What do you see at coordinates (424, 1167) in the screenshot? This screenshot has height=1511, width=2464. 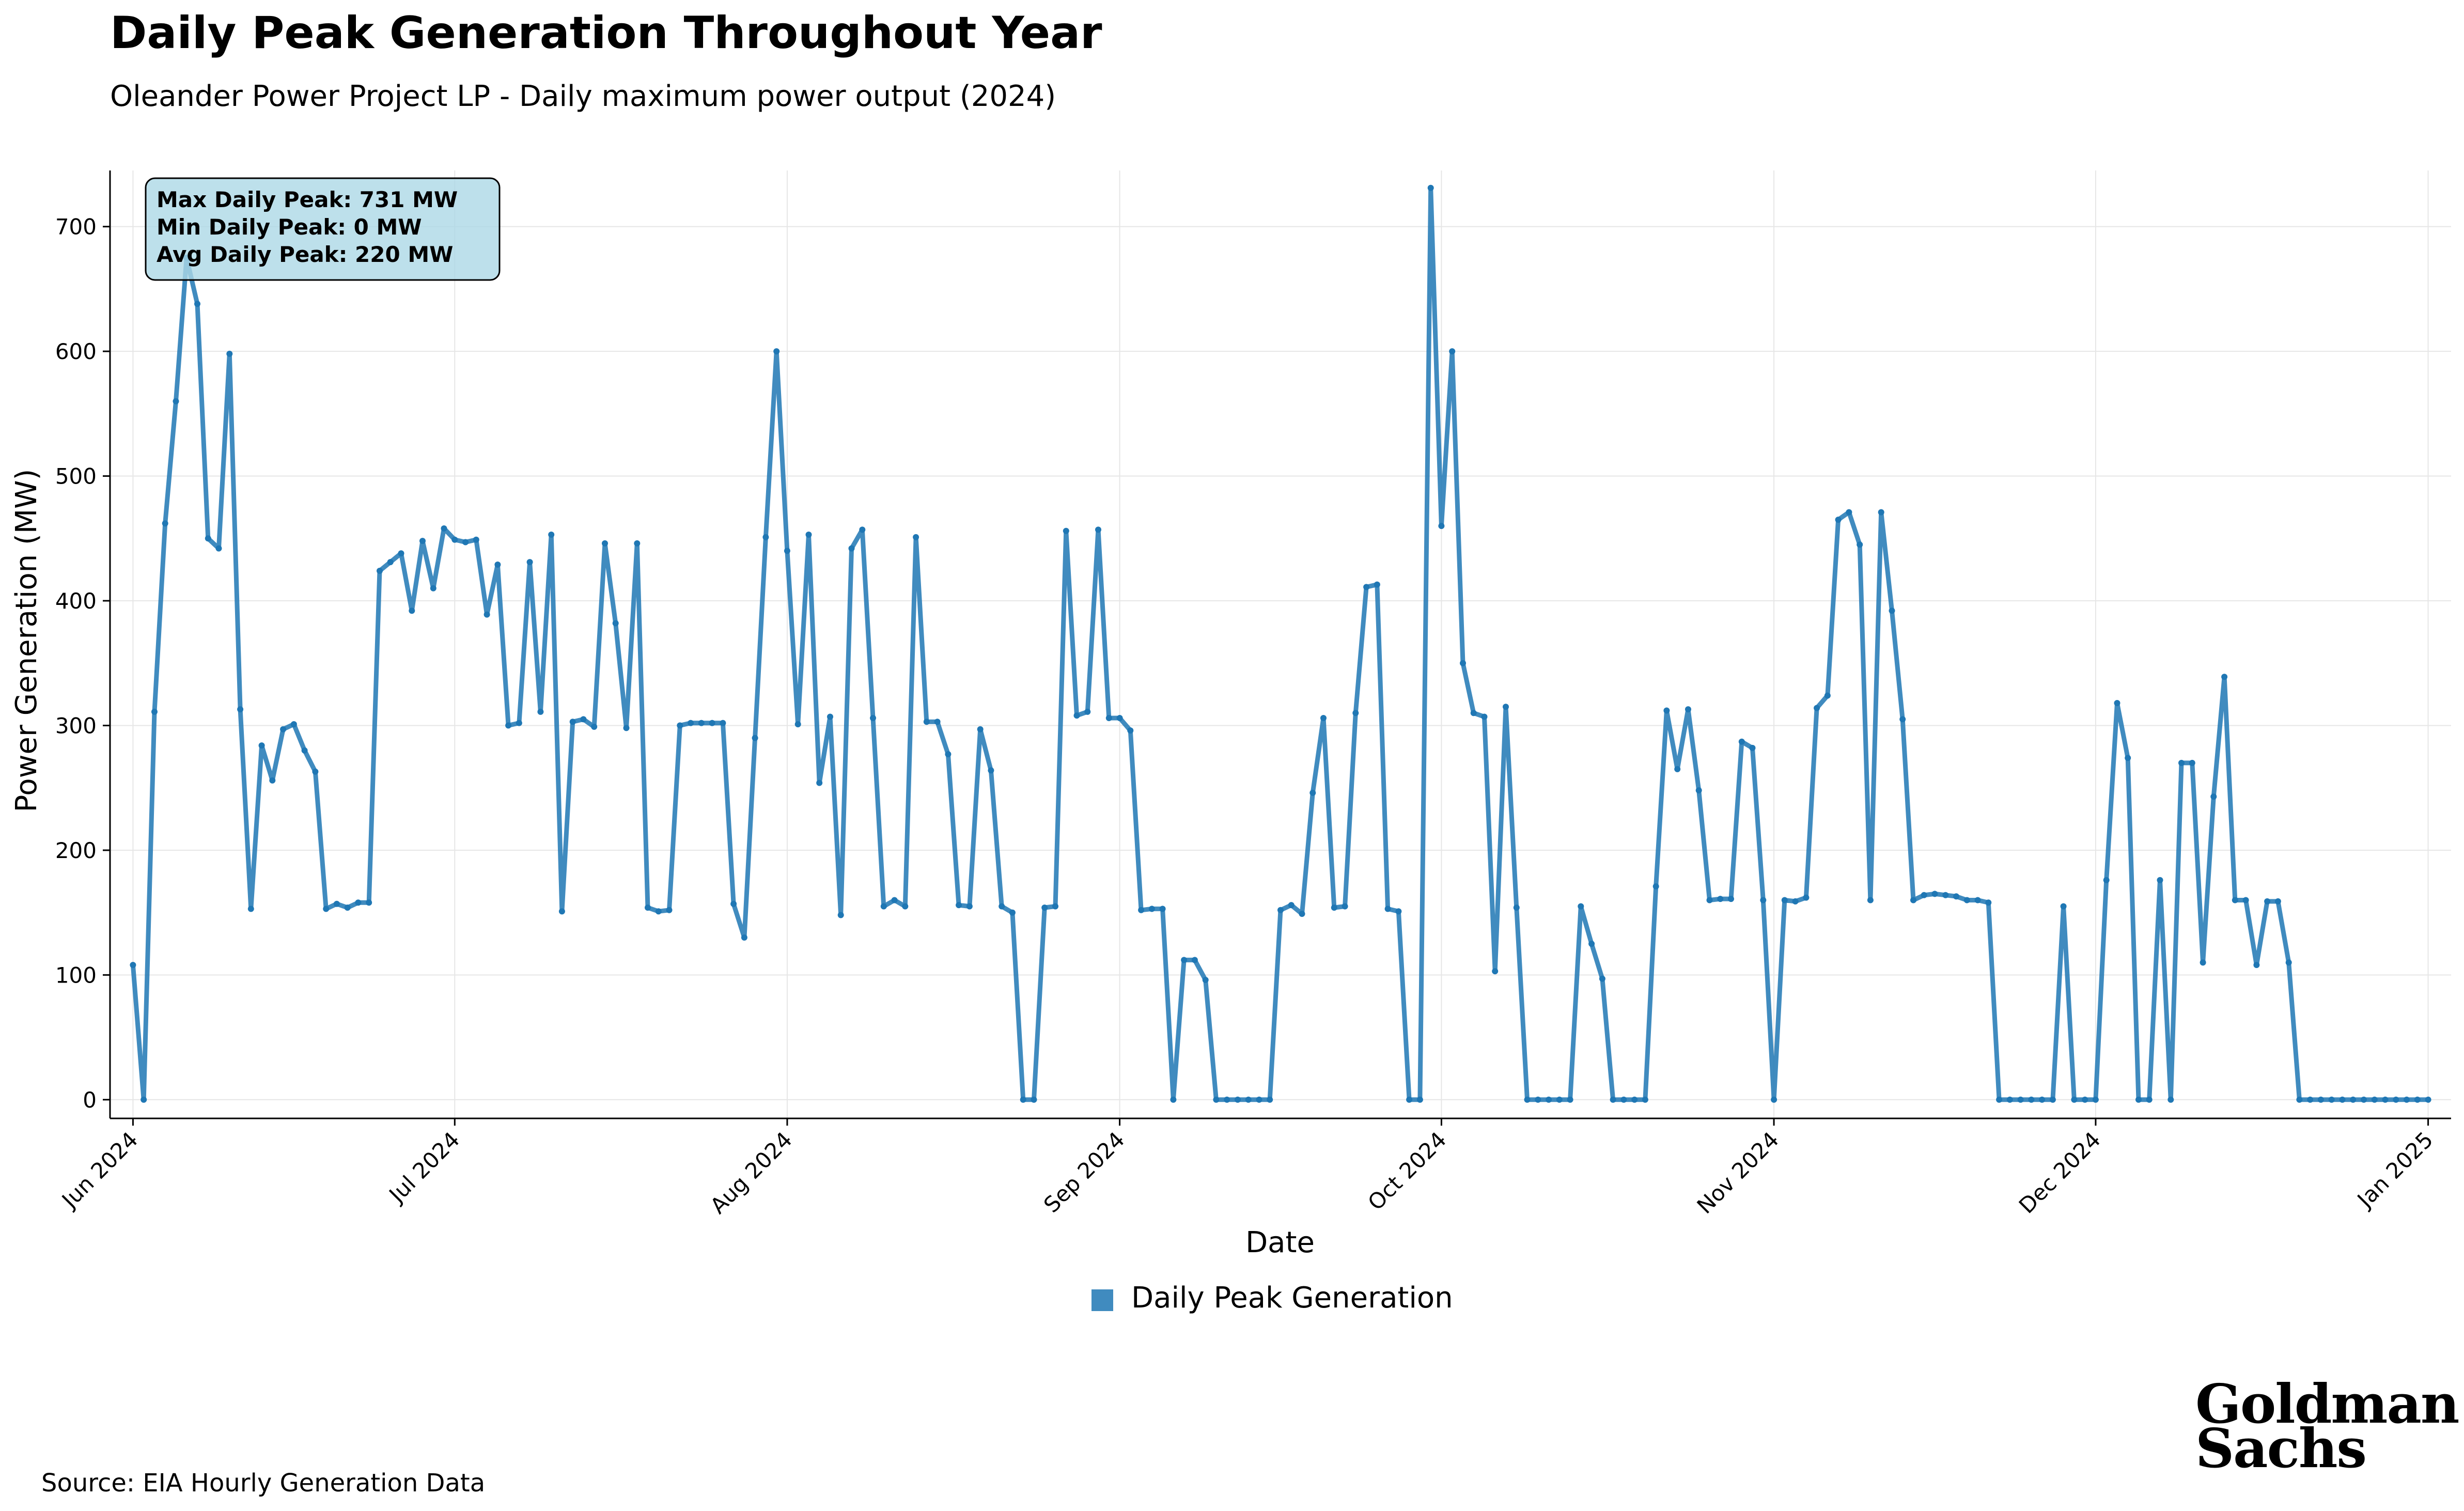 I see `x-tick-label: Jul 2024` at bounding box center [424, 1167].